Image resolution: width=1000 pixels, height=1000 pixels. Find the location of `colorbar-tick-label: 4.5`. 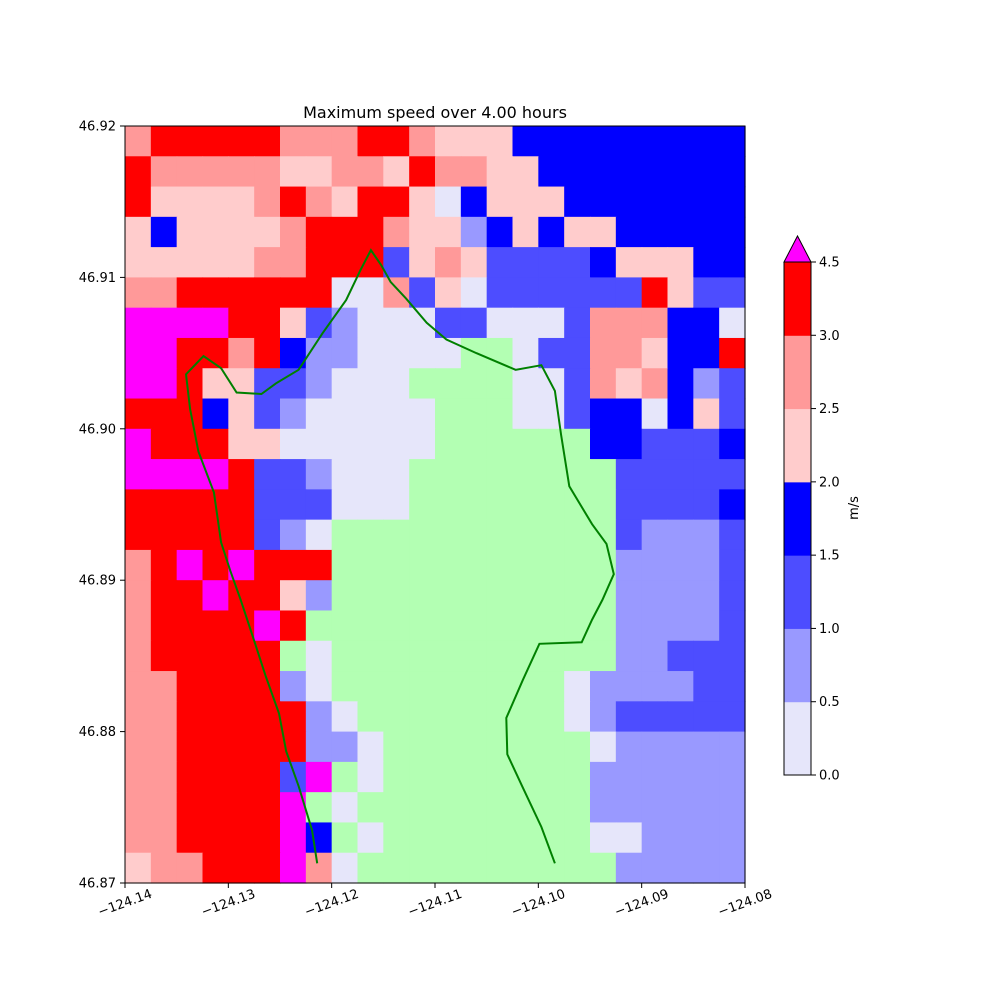

colorbar-tick-label: 4.5 is located at coordinates (829, 263).